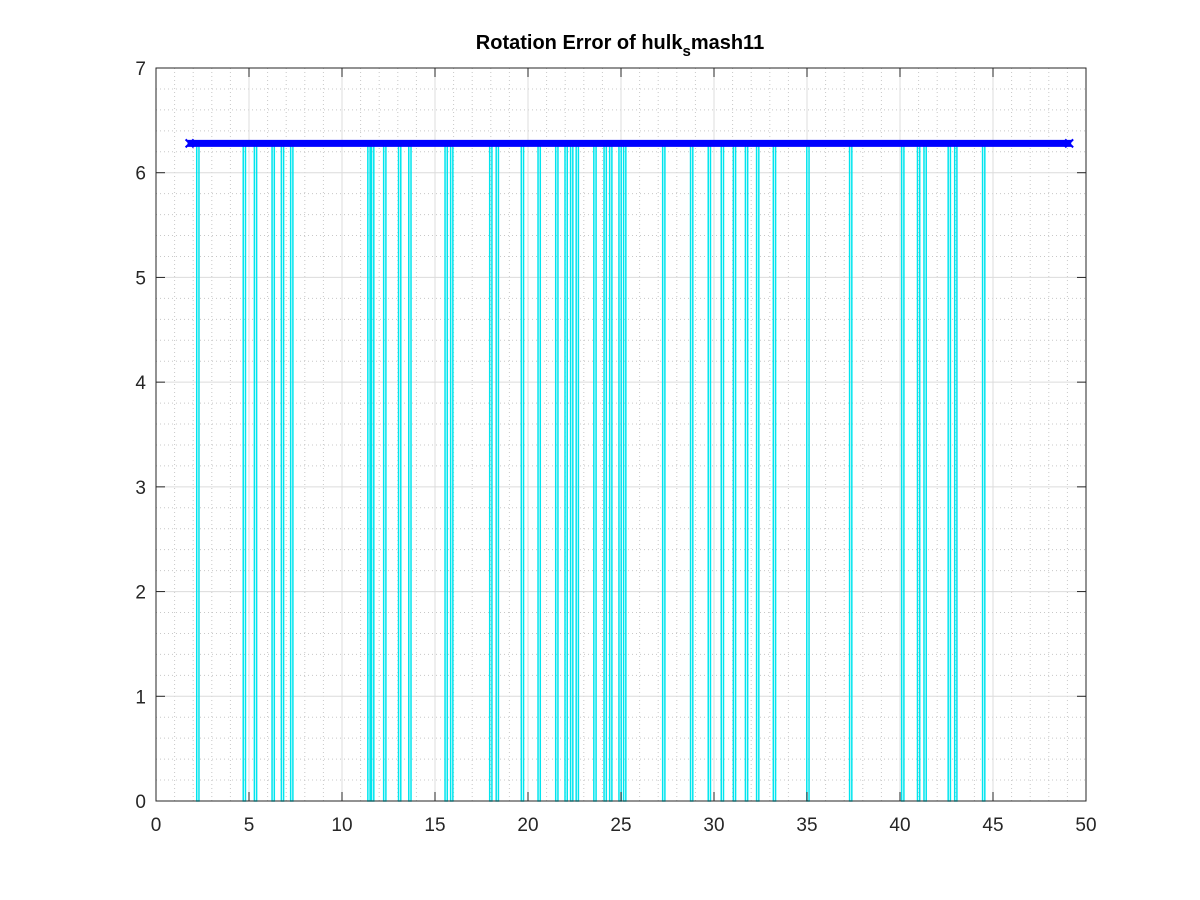 The image size is (1200, 900). I want to click on x-tick-label: 0, so click(156, 825).